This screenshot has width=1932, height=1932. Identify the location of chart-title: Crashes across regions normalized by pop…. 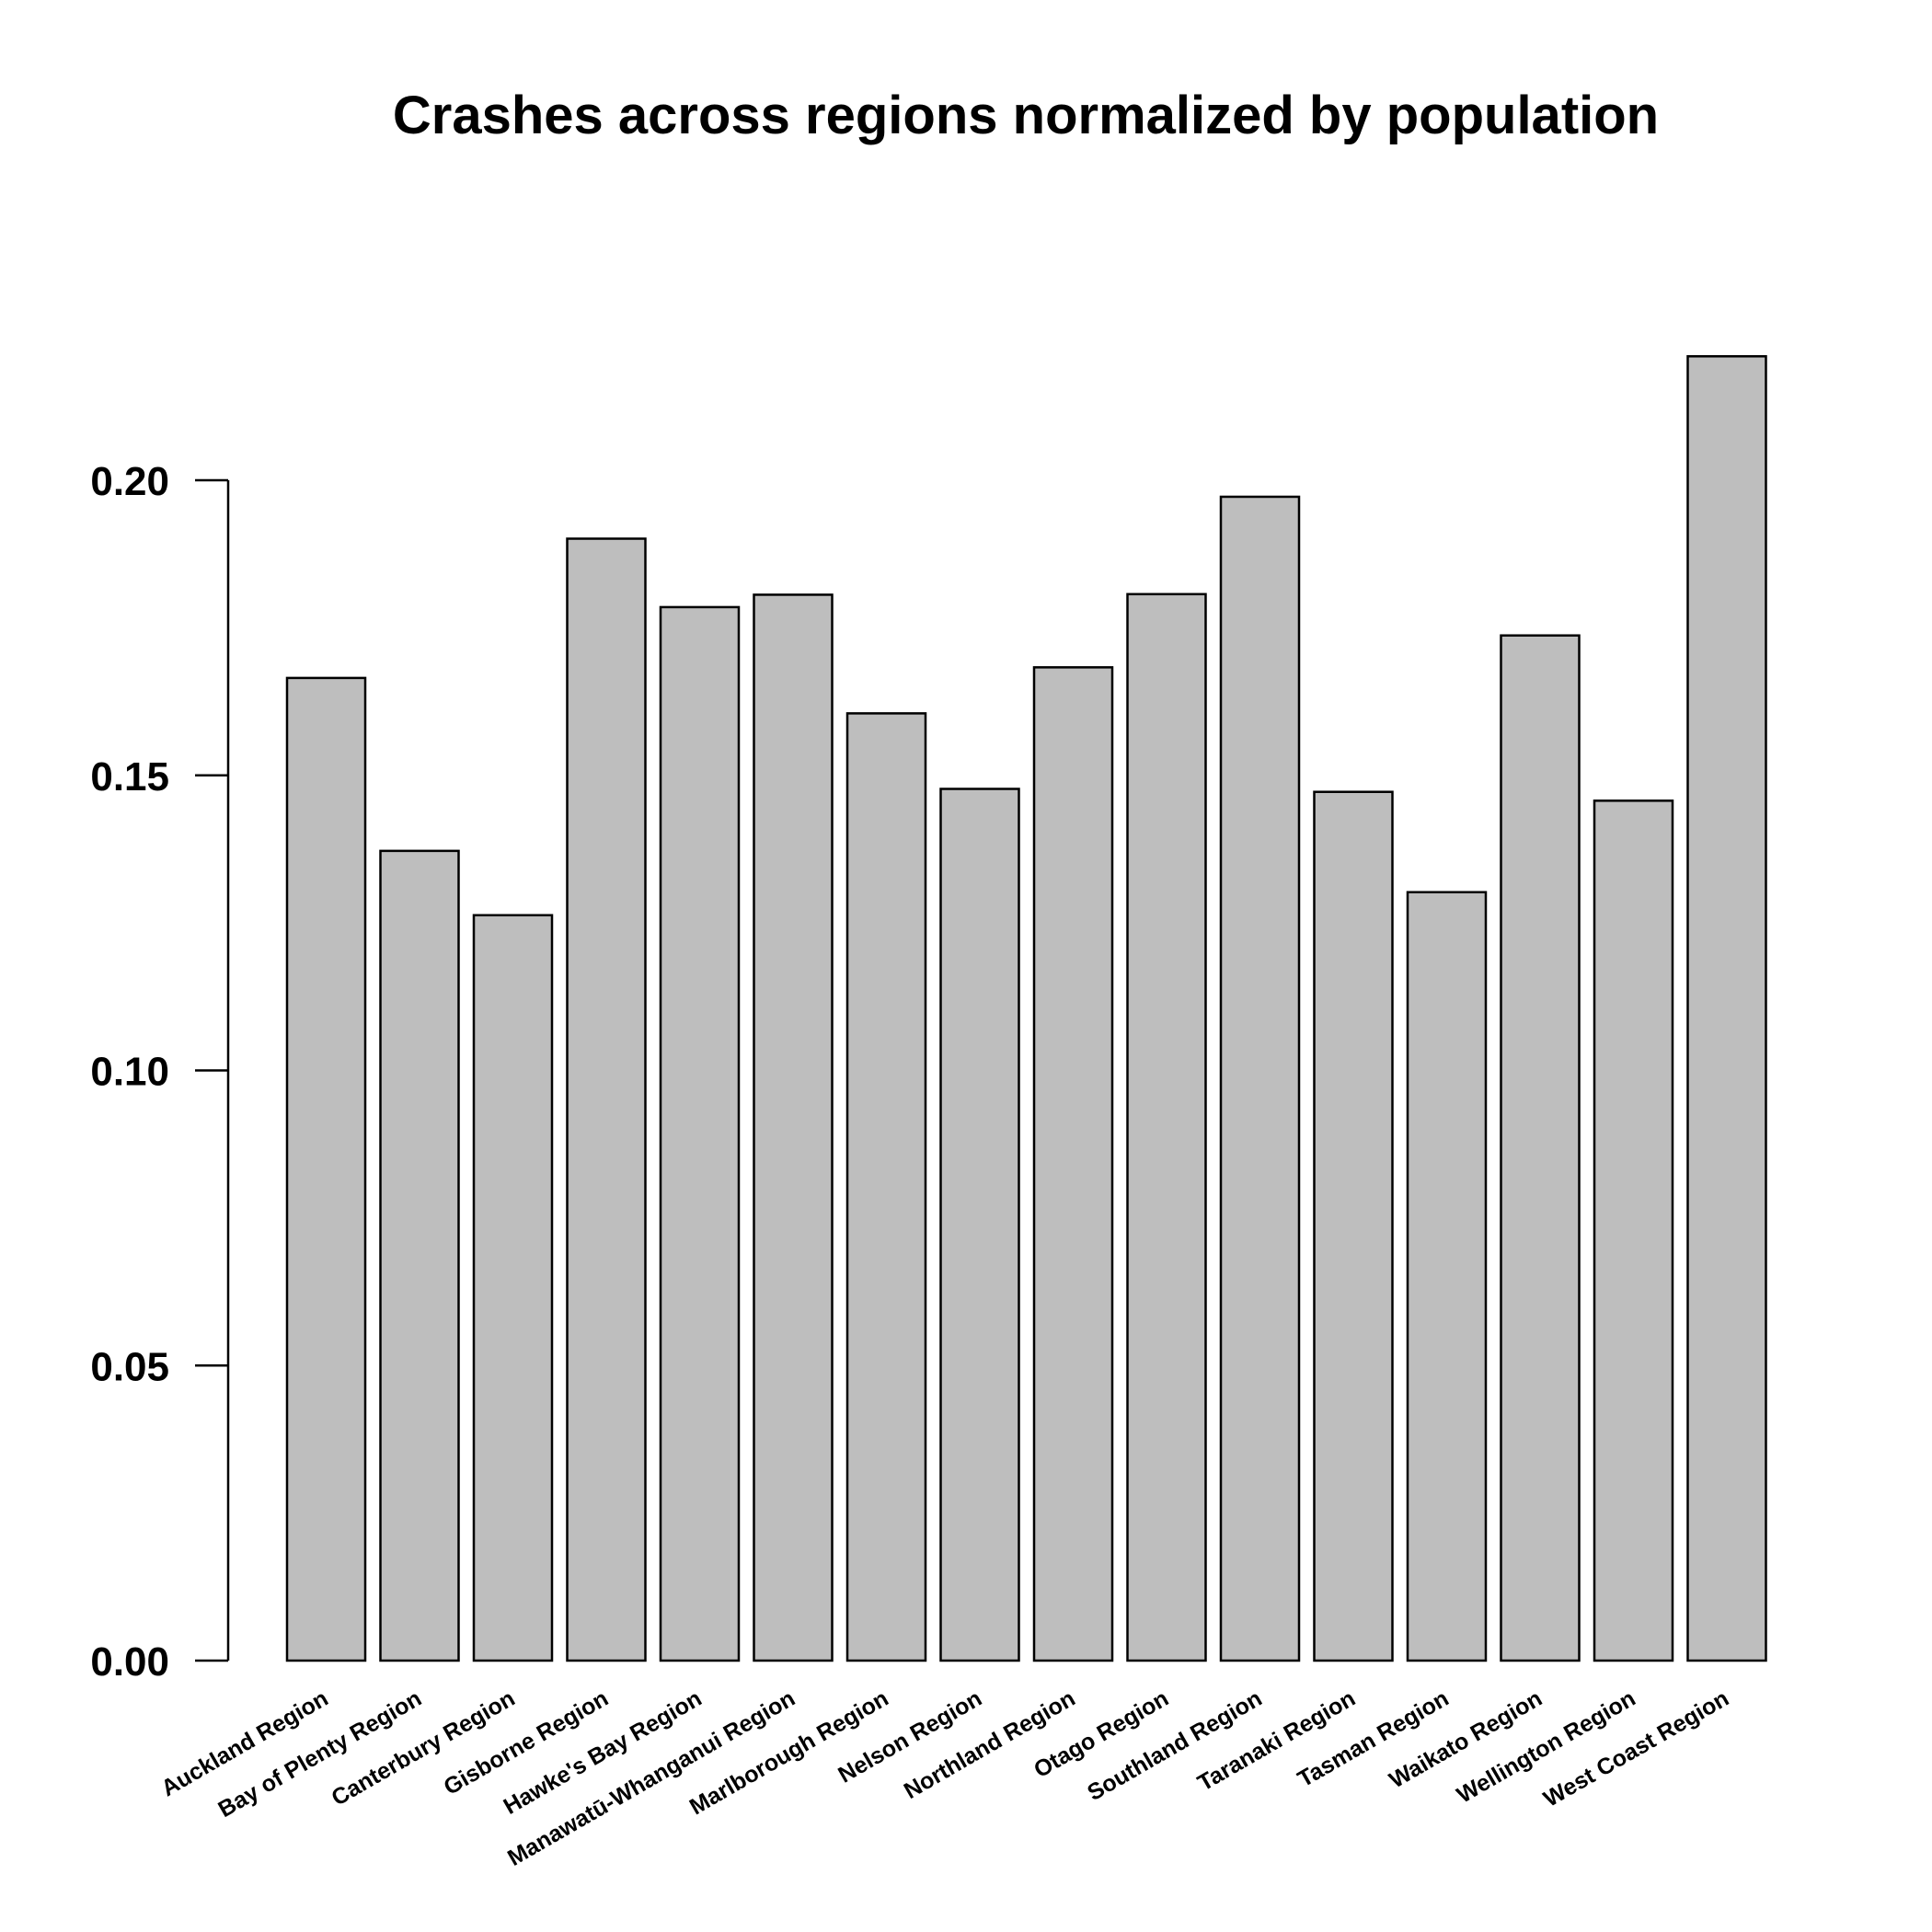
(1026, 115).